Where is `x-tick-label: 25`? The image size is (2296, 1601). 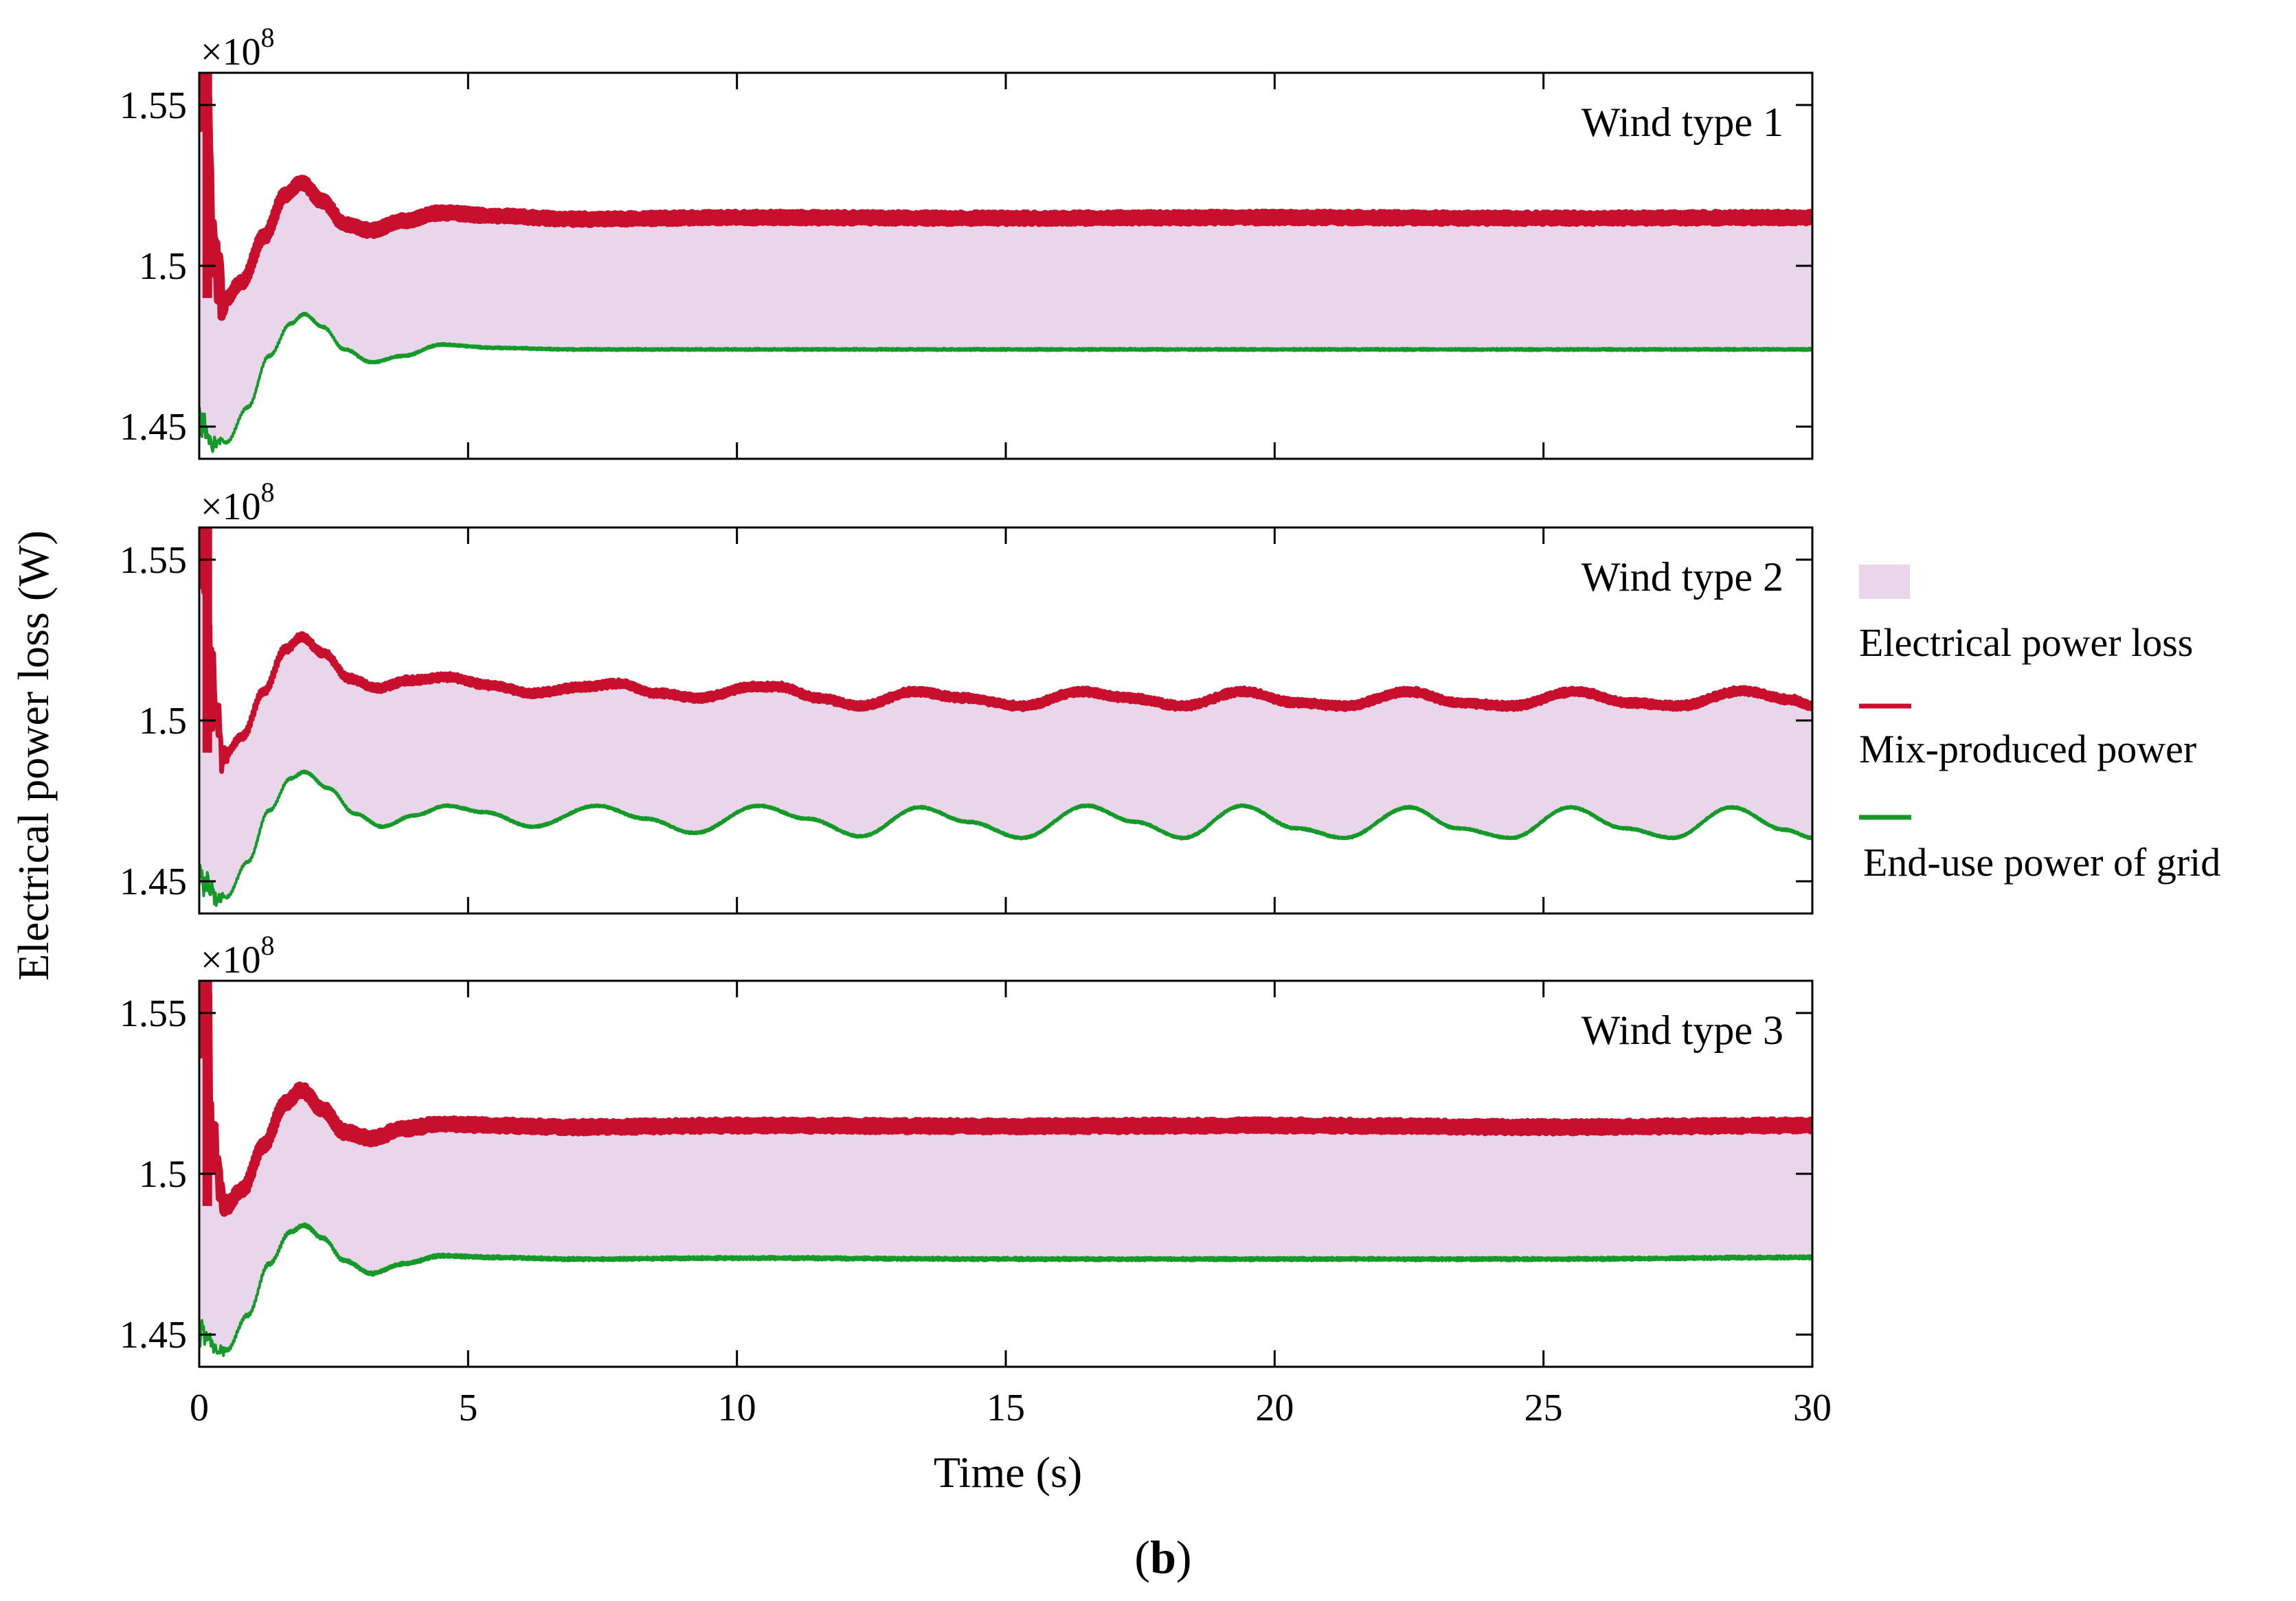 x-tick-label: 25 is located at coordinates (1543, 1408).